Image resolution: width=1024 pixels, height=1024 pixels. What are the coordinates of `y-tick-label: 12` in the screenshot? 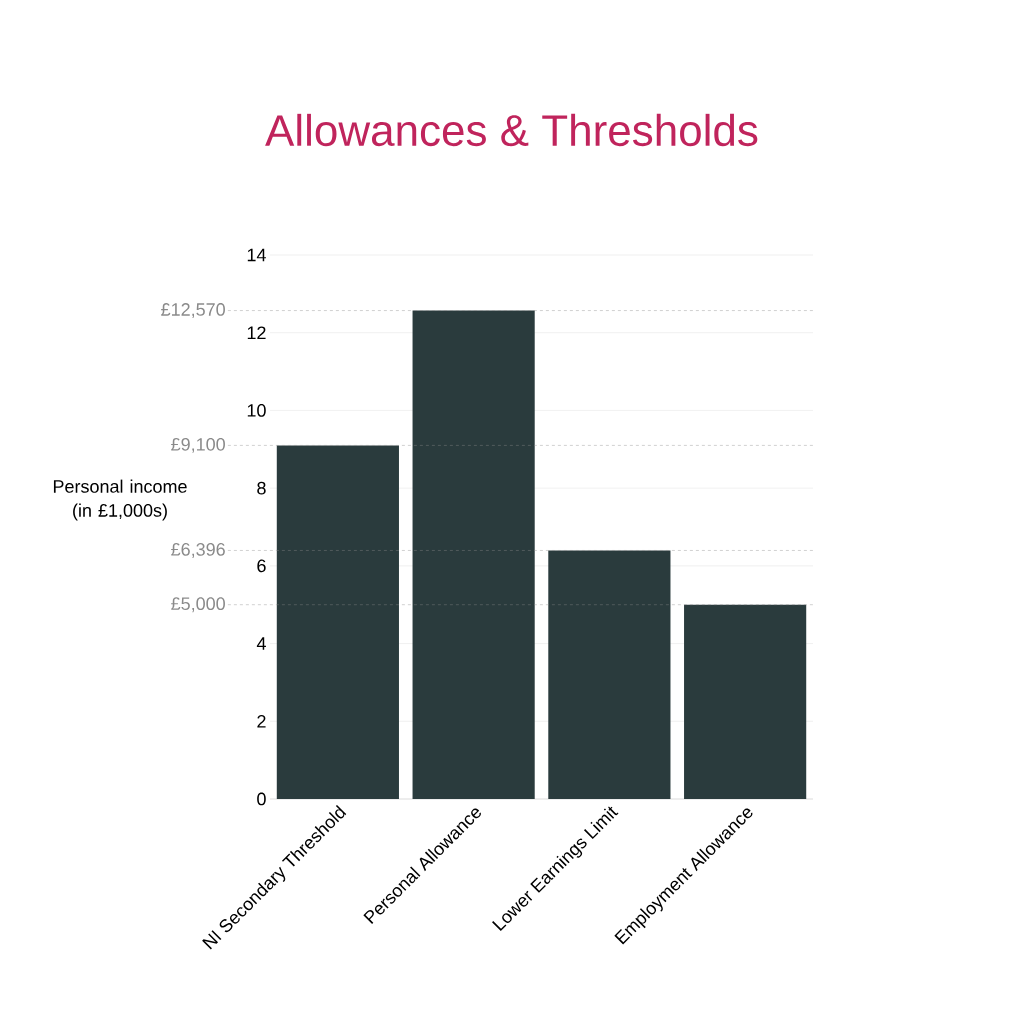 It's located at (256, 332).